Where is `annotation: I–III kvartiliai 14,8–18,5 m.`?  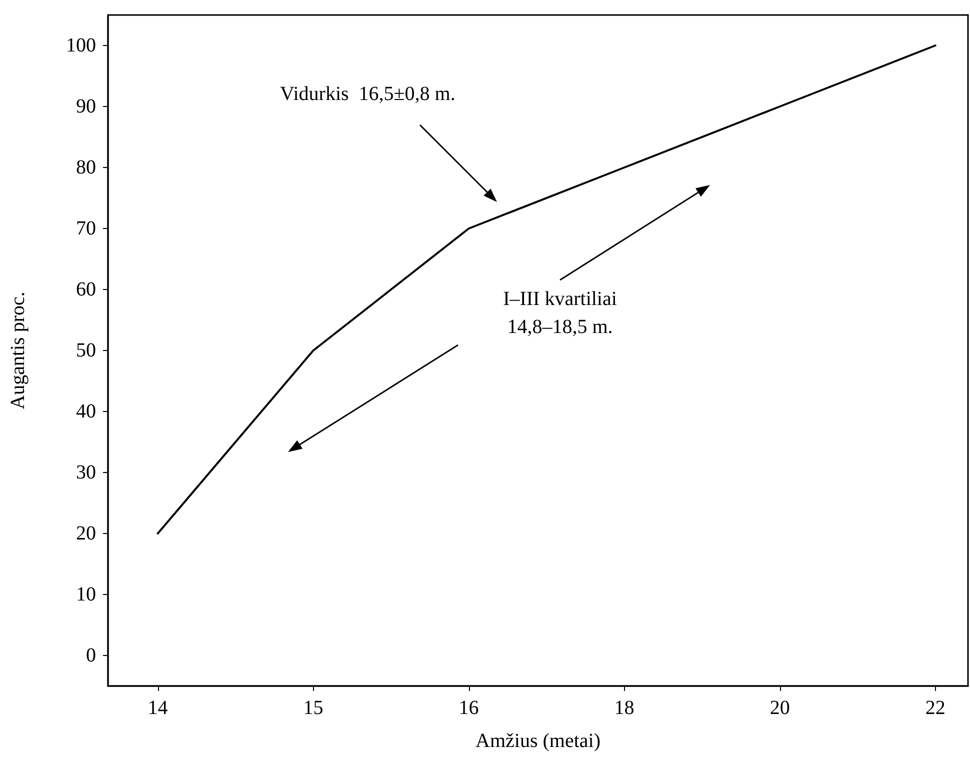
annotation: I–III kvartiliai 14,8–18,5 m. is located at coordinates (560, 313).